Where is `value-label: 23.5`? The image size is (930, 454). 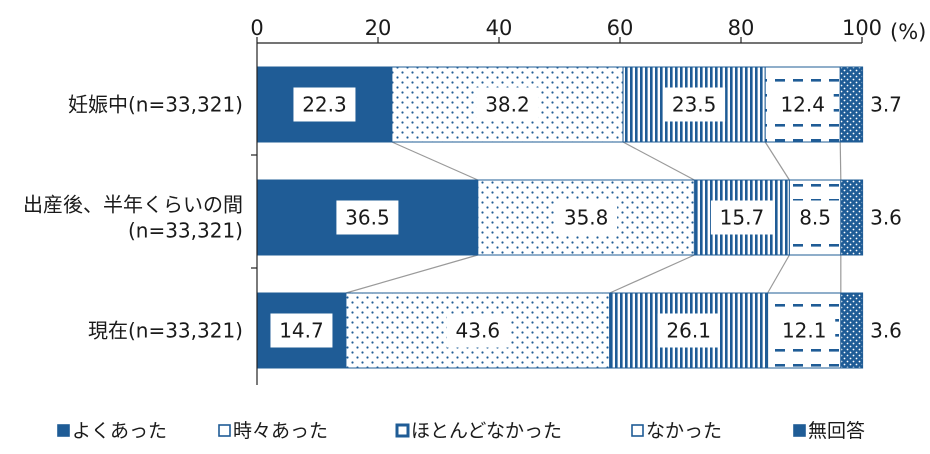 value-label: 23.5 is located at coordinates (694, 105).